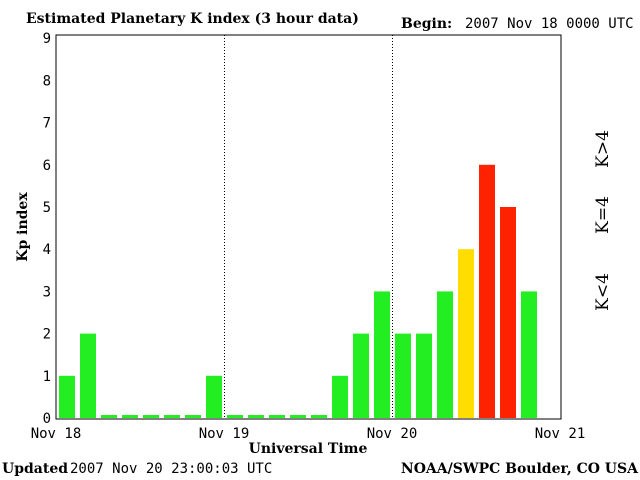 The image size is (640, 480). Describe the element at coordinates (56, 434) in the screenshot. I see `x-tick-nov18: Nov 18` at that location.